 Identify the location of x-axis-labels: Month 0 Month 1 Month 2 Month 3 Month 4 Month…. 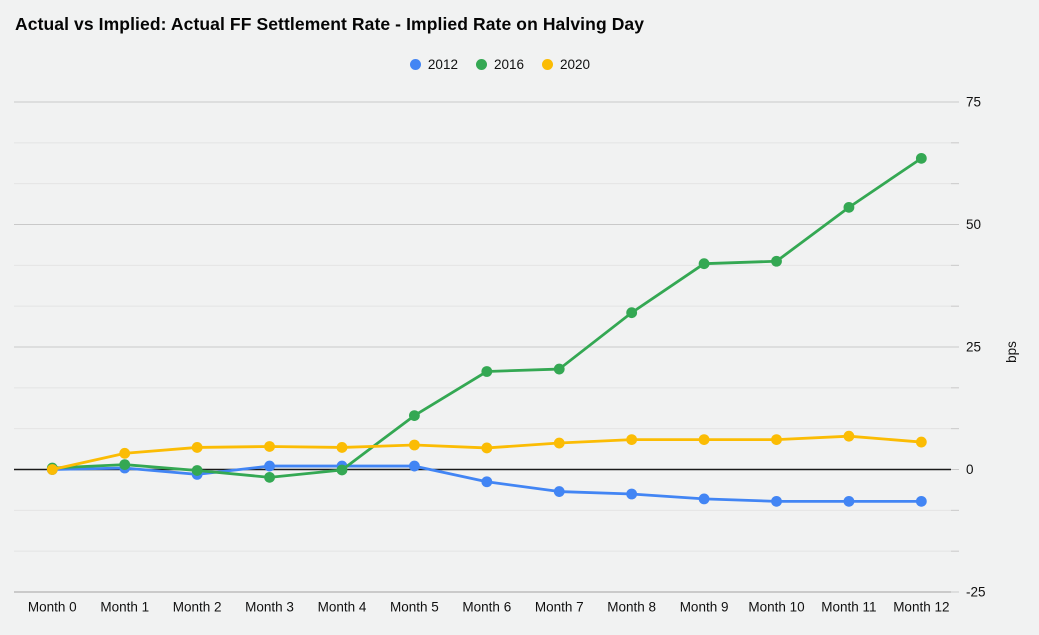
(489, 607).